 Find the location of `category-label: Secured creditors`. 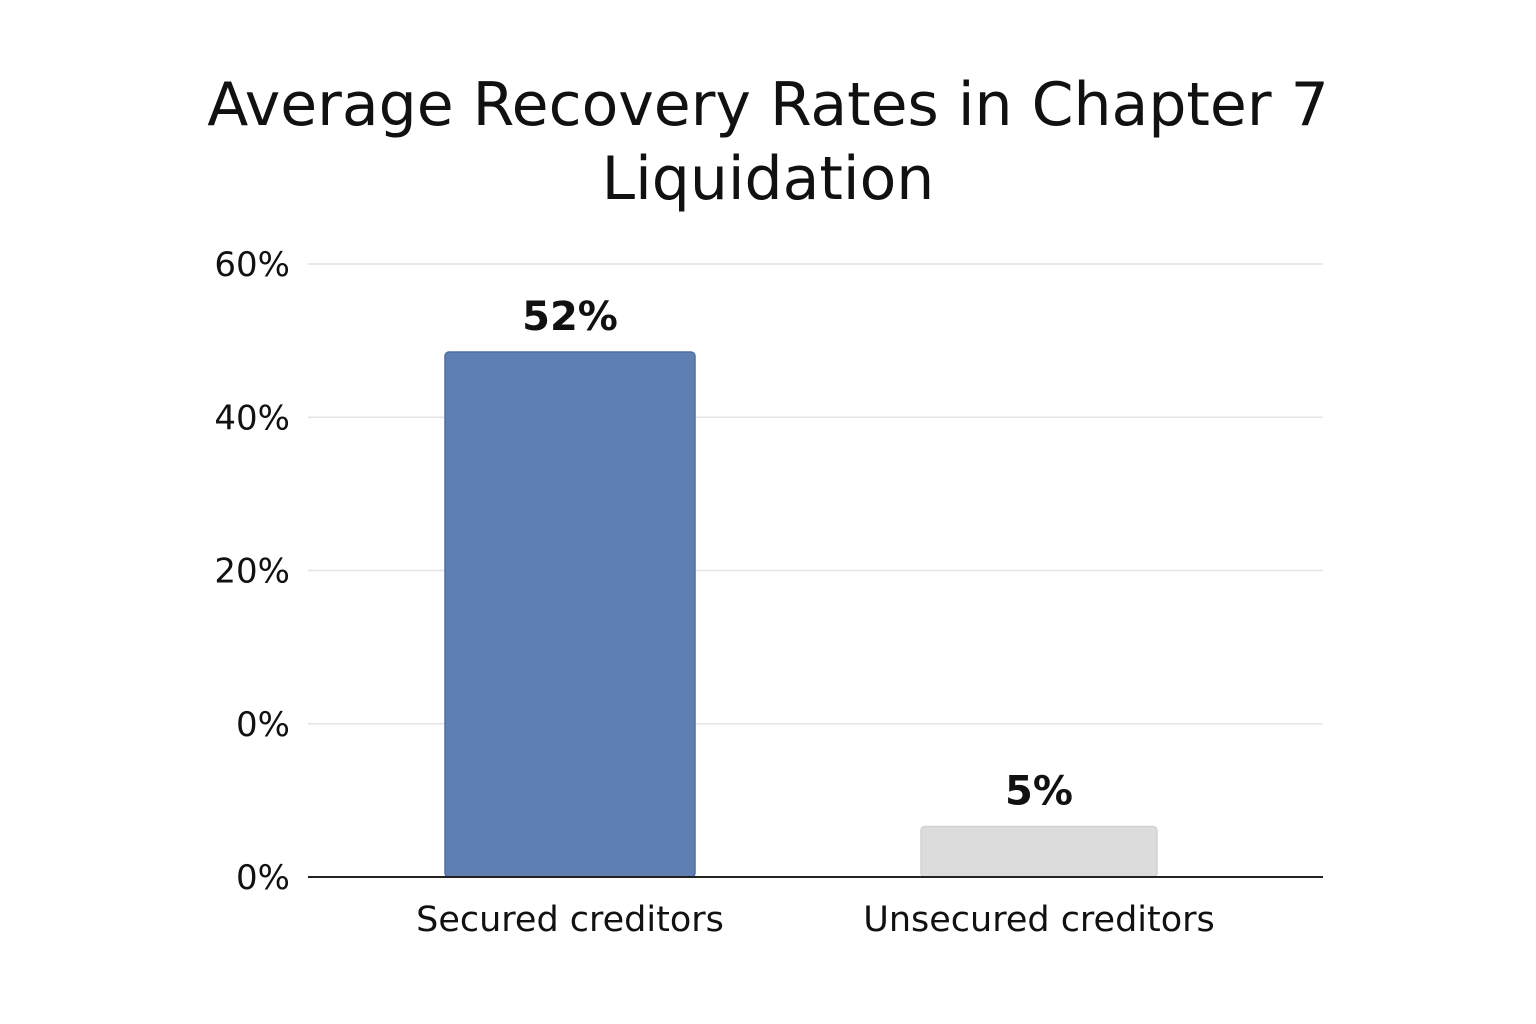

category-label: Secured creditors is located at coordinates (570, 920).